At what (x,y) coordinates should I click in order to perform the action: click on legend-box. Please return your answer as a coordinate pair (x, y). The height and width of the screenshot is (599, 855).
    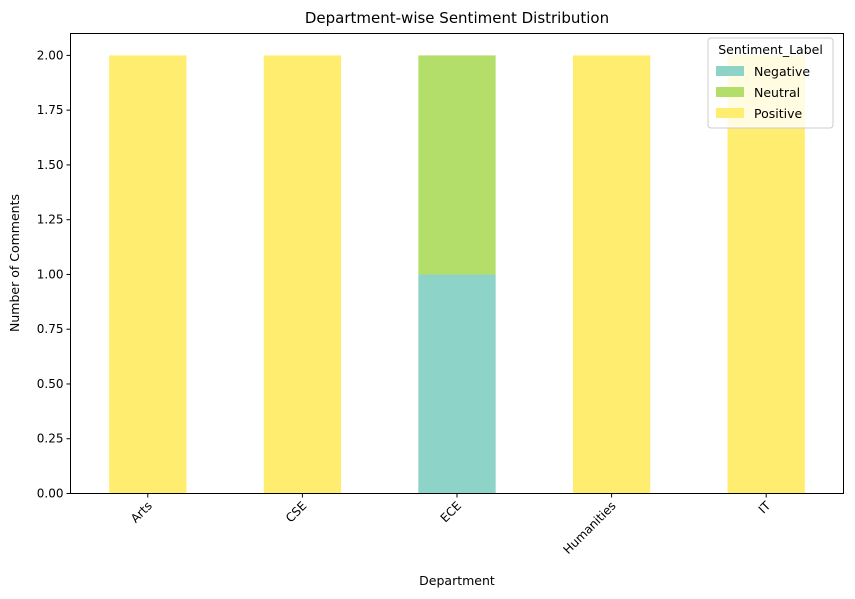
    Looking at the image, I should click on (770, 83).